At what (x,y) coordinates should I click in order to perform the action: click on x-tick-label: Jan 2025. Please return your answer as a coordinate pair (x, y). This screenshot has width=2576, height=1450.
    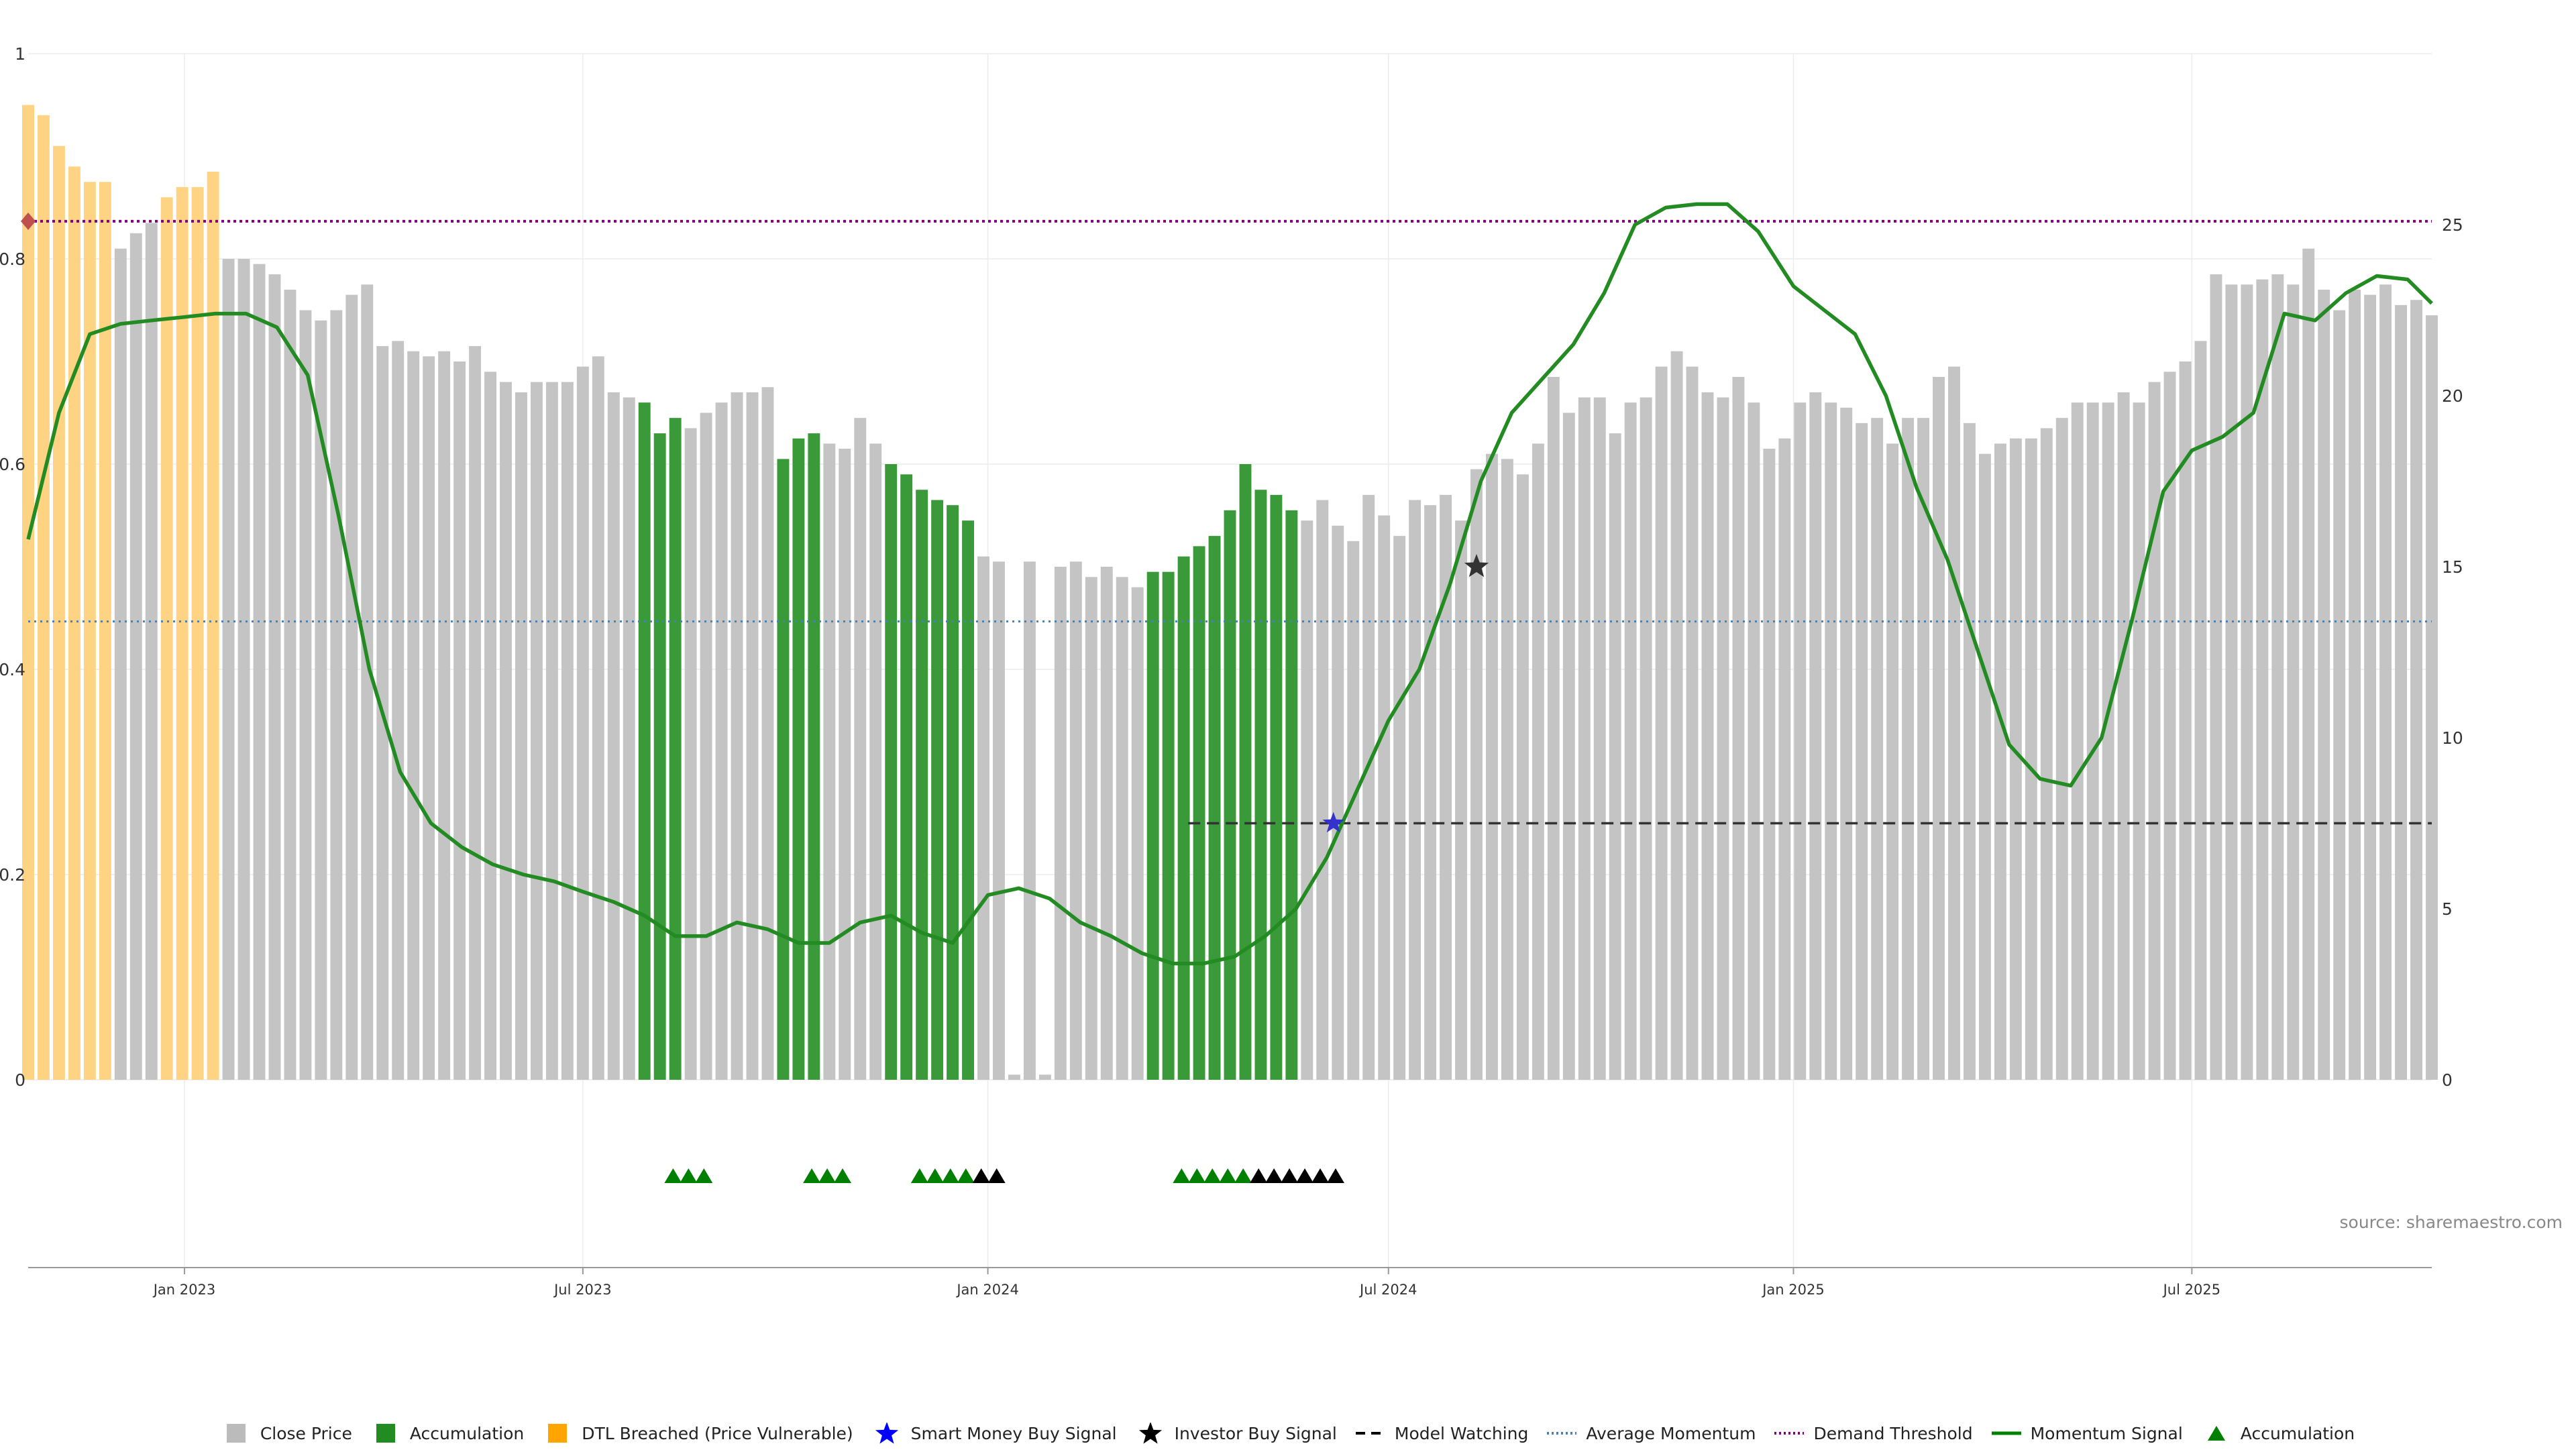
    Looking at the image, I should click on (1793, 1290).